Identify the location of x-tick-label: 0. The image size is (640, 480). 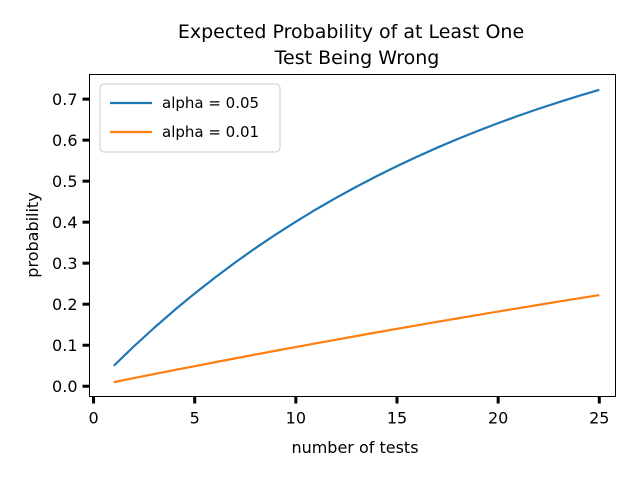
(93, 418).